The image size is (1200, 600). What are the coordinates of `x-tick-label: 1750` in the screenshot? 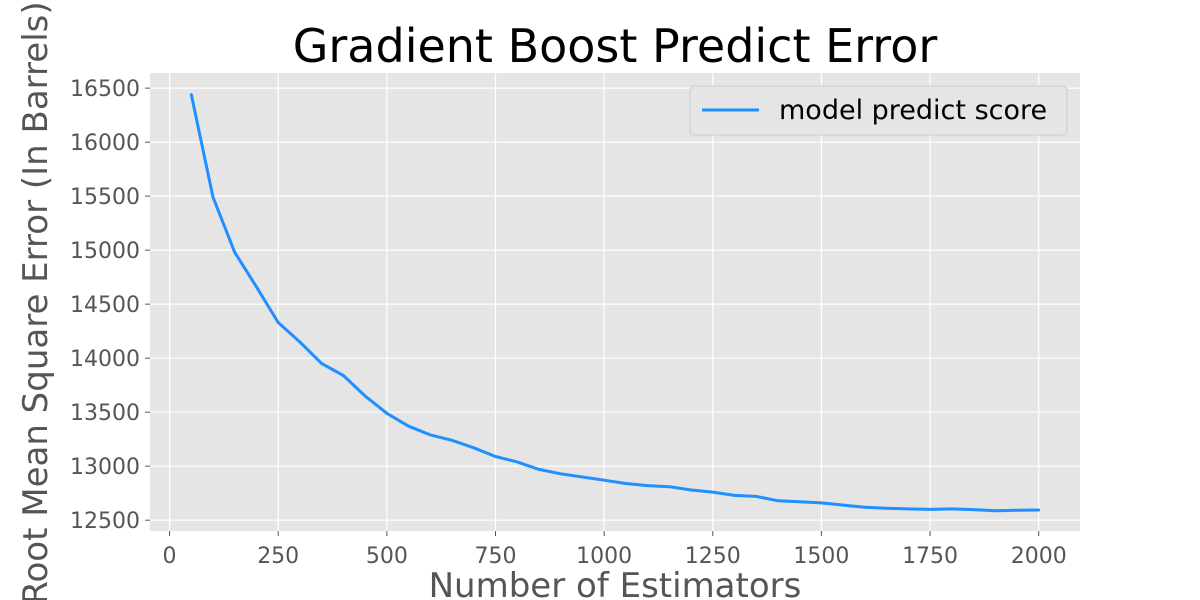 It's located at (930, 556).